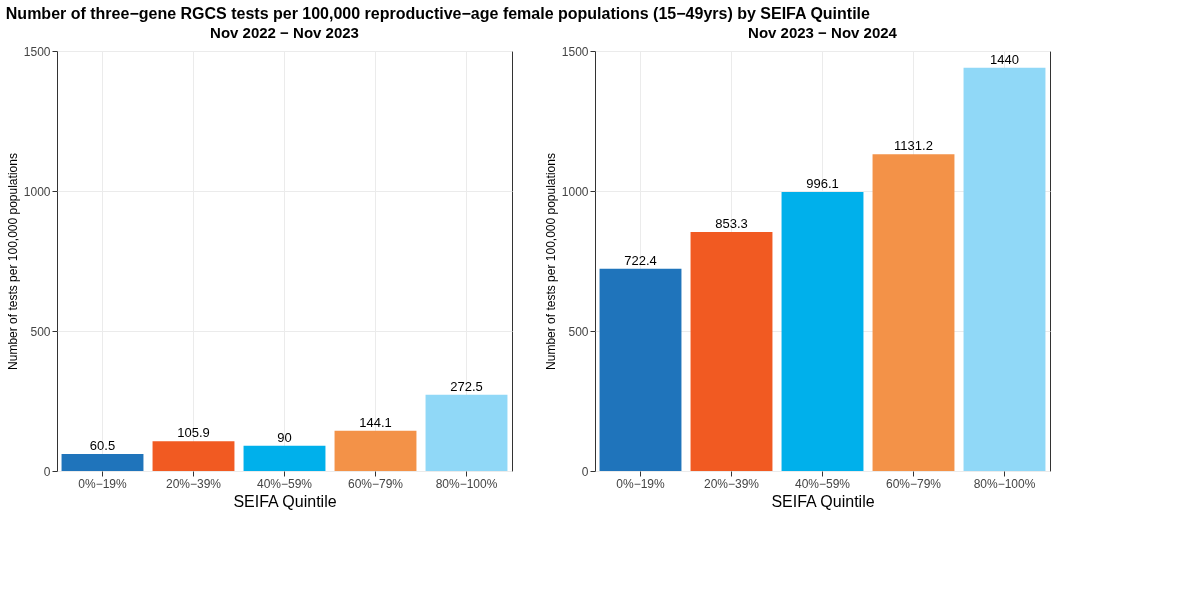  Describe the element at coordinates (1004, 59) in the screenshot. I see `data-label: 1440` at that location.